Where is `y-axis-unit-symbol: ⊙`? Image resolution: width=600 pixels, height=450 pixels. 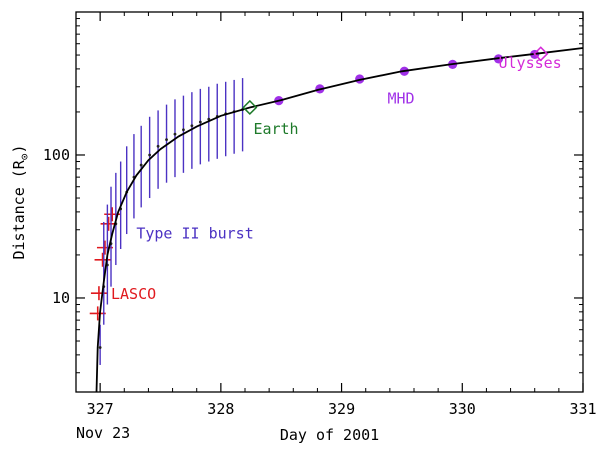 y-axis-unit-symbol: ⊙ is located at coordinates (24, 157).